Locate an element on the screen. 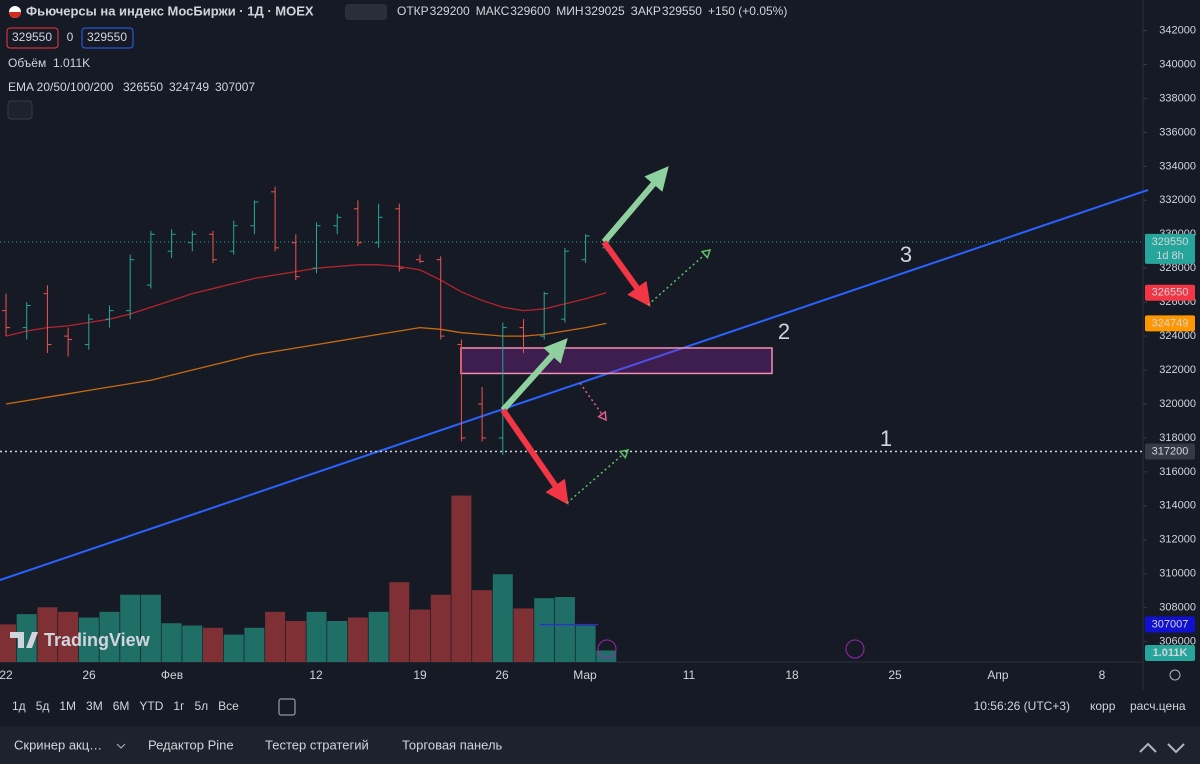  sell-price: 329550 is located at coordinates (32, 37).